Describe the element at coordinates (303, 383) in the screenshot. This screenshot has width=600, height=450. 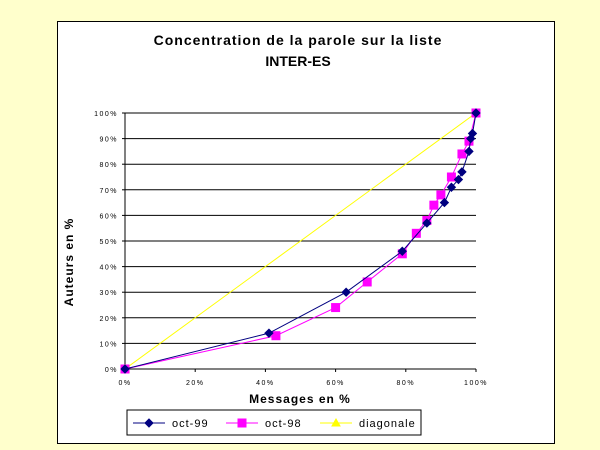
I see `x-tick-labels: 0% 20% 40% 60% 80% 100%` at that location.